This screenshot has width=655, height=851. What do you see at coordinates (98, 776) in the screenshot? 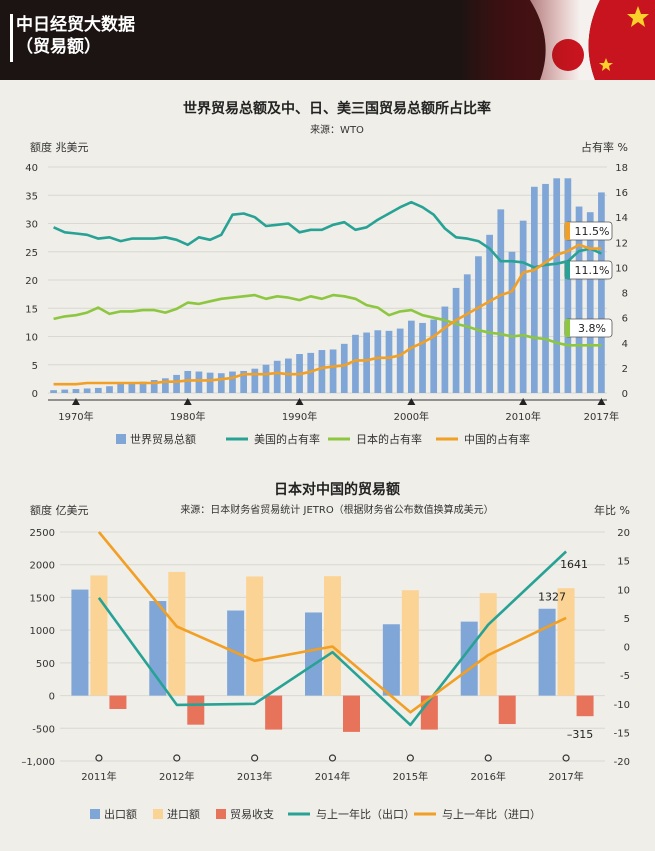
I see `x-tick-label: 2011年` at bounding box center [98, 776].